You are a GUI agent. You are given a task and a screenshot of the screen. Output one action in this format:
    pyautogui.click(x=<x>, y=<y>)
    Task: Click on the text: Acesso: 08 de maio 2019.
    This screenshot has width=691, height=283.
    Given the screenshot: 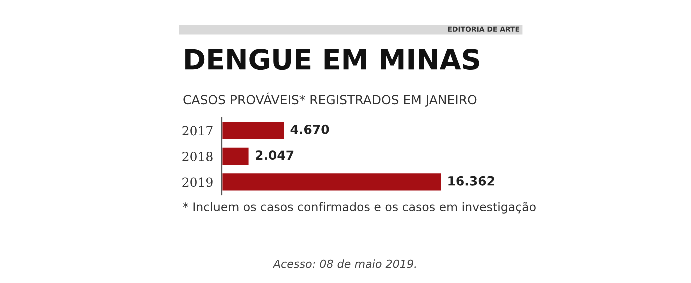 What is the action you would take?
    pyautogui.click(x=344, y=264)
    